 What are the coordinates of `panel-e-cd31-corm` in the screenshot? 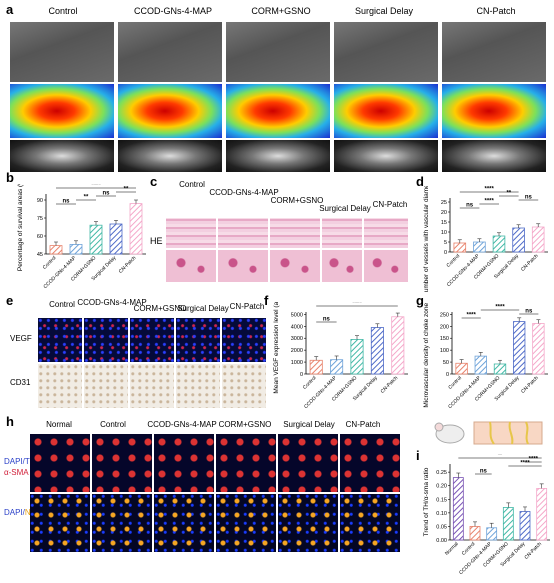 It's located at (152, 386).